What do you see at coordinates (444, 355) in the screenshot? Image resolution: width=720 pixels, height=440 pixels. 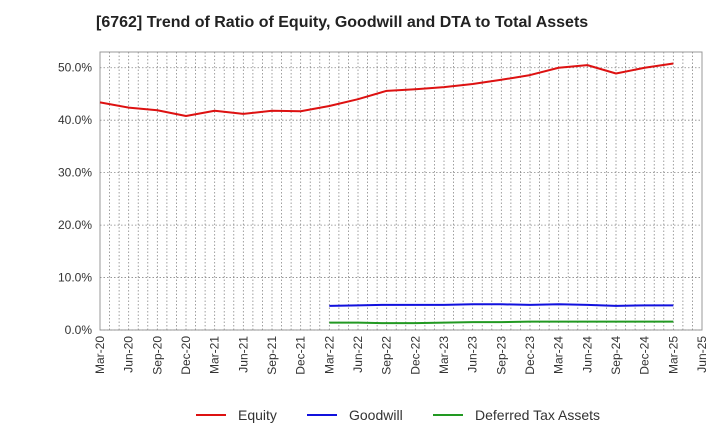 I see `x-tick-label: Mar-23` at bounding box center [444, 355].